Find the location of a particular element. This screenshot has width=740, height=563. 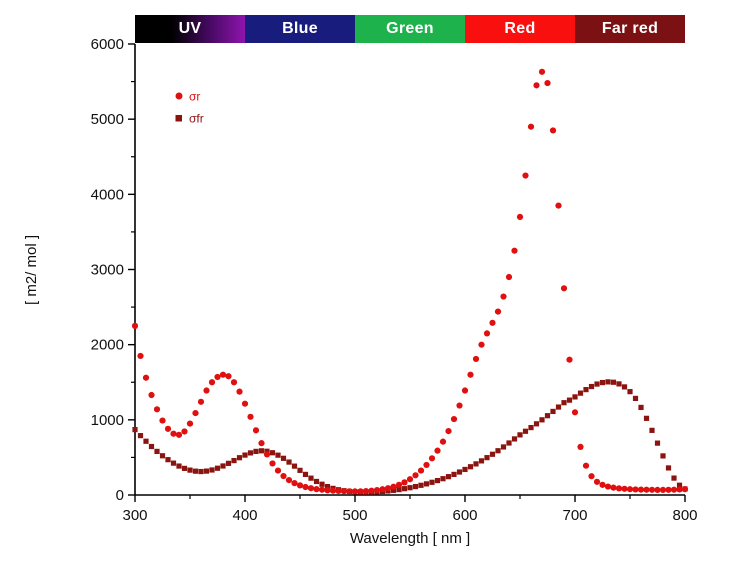

band-label: Blue is located at coordinates (300, 28).